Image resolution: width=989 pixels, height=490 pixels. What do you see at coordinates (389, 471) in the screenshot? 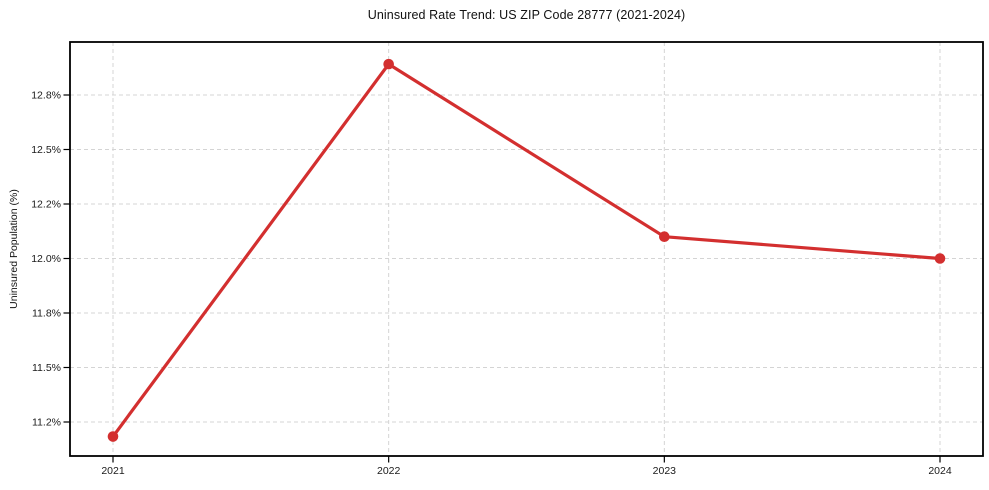
I see `x-tick-label: 2022` at bounding box center [389, 471].